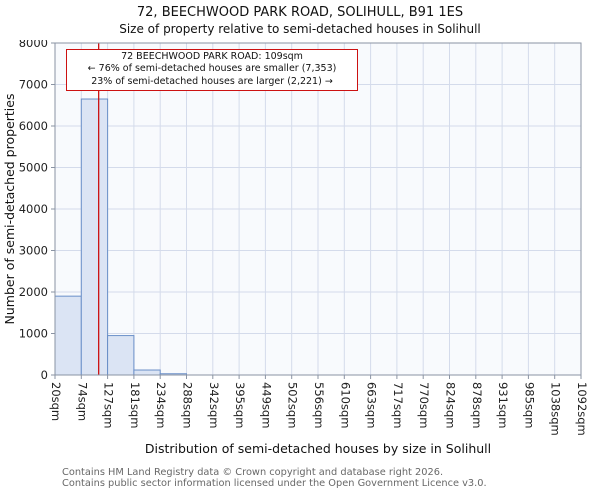 This screenshot has width=600, height=500. Describe the element at coordinates (372, 405) in the screenshot. I see `x-tick-label: 663sqm` at that location.